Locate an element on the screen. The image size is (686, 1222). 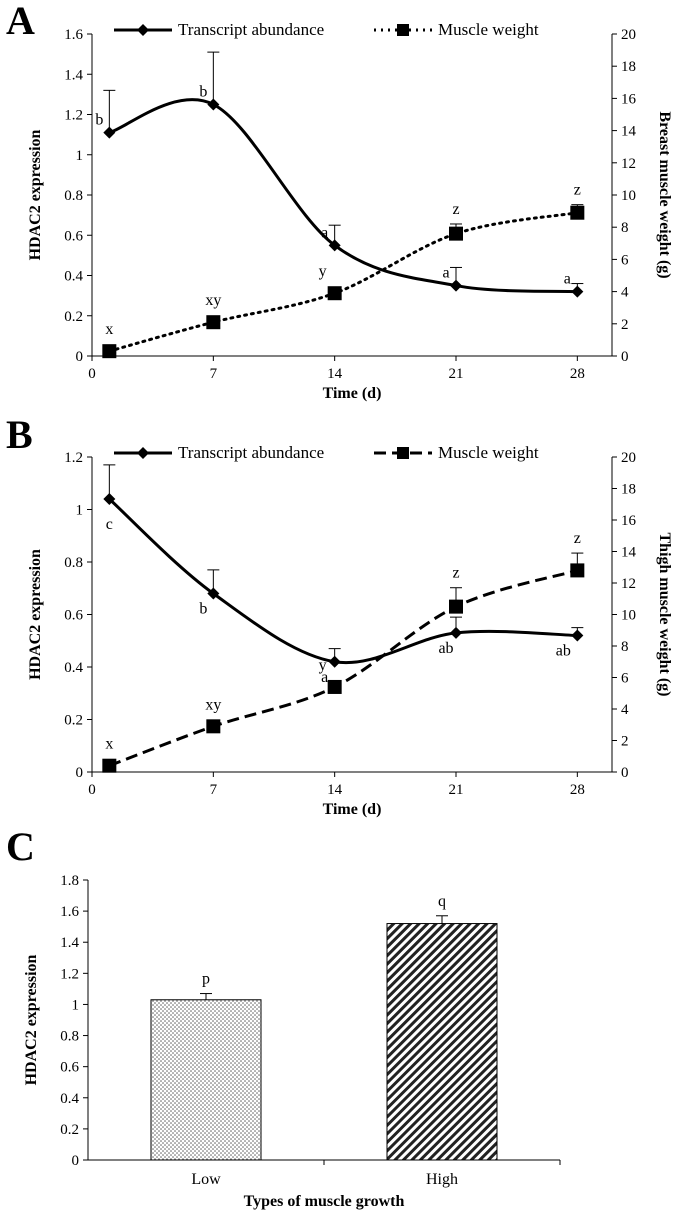
panel-c-ytick-label: 1.6 is located at coordinates (69, 912).